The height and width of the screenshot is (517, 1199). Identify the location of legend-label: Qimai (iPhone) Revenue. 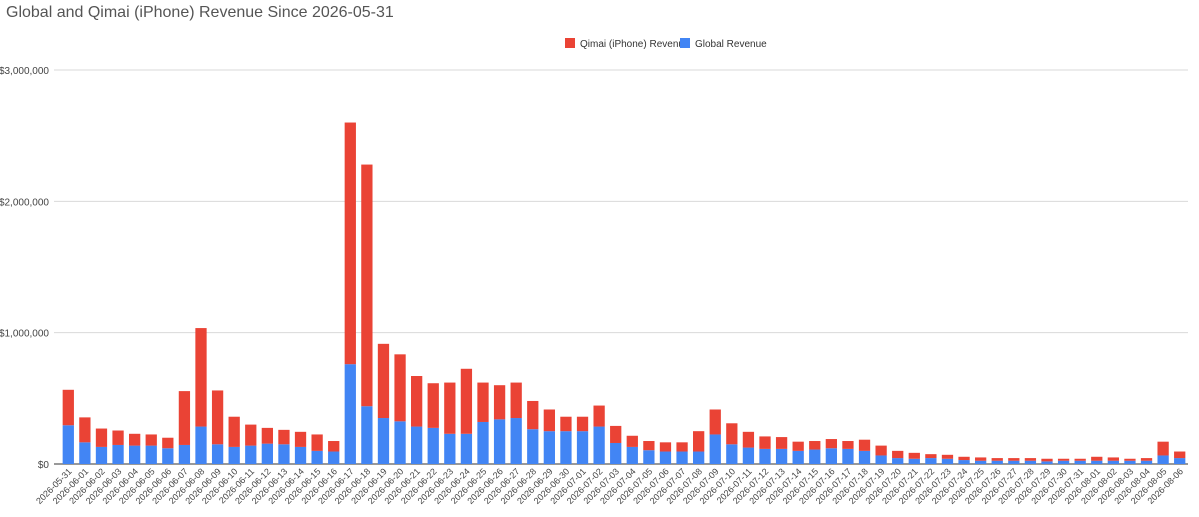
(635, 44).